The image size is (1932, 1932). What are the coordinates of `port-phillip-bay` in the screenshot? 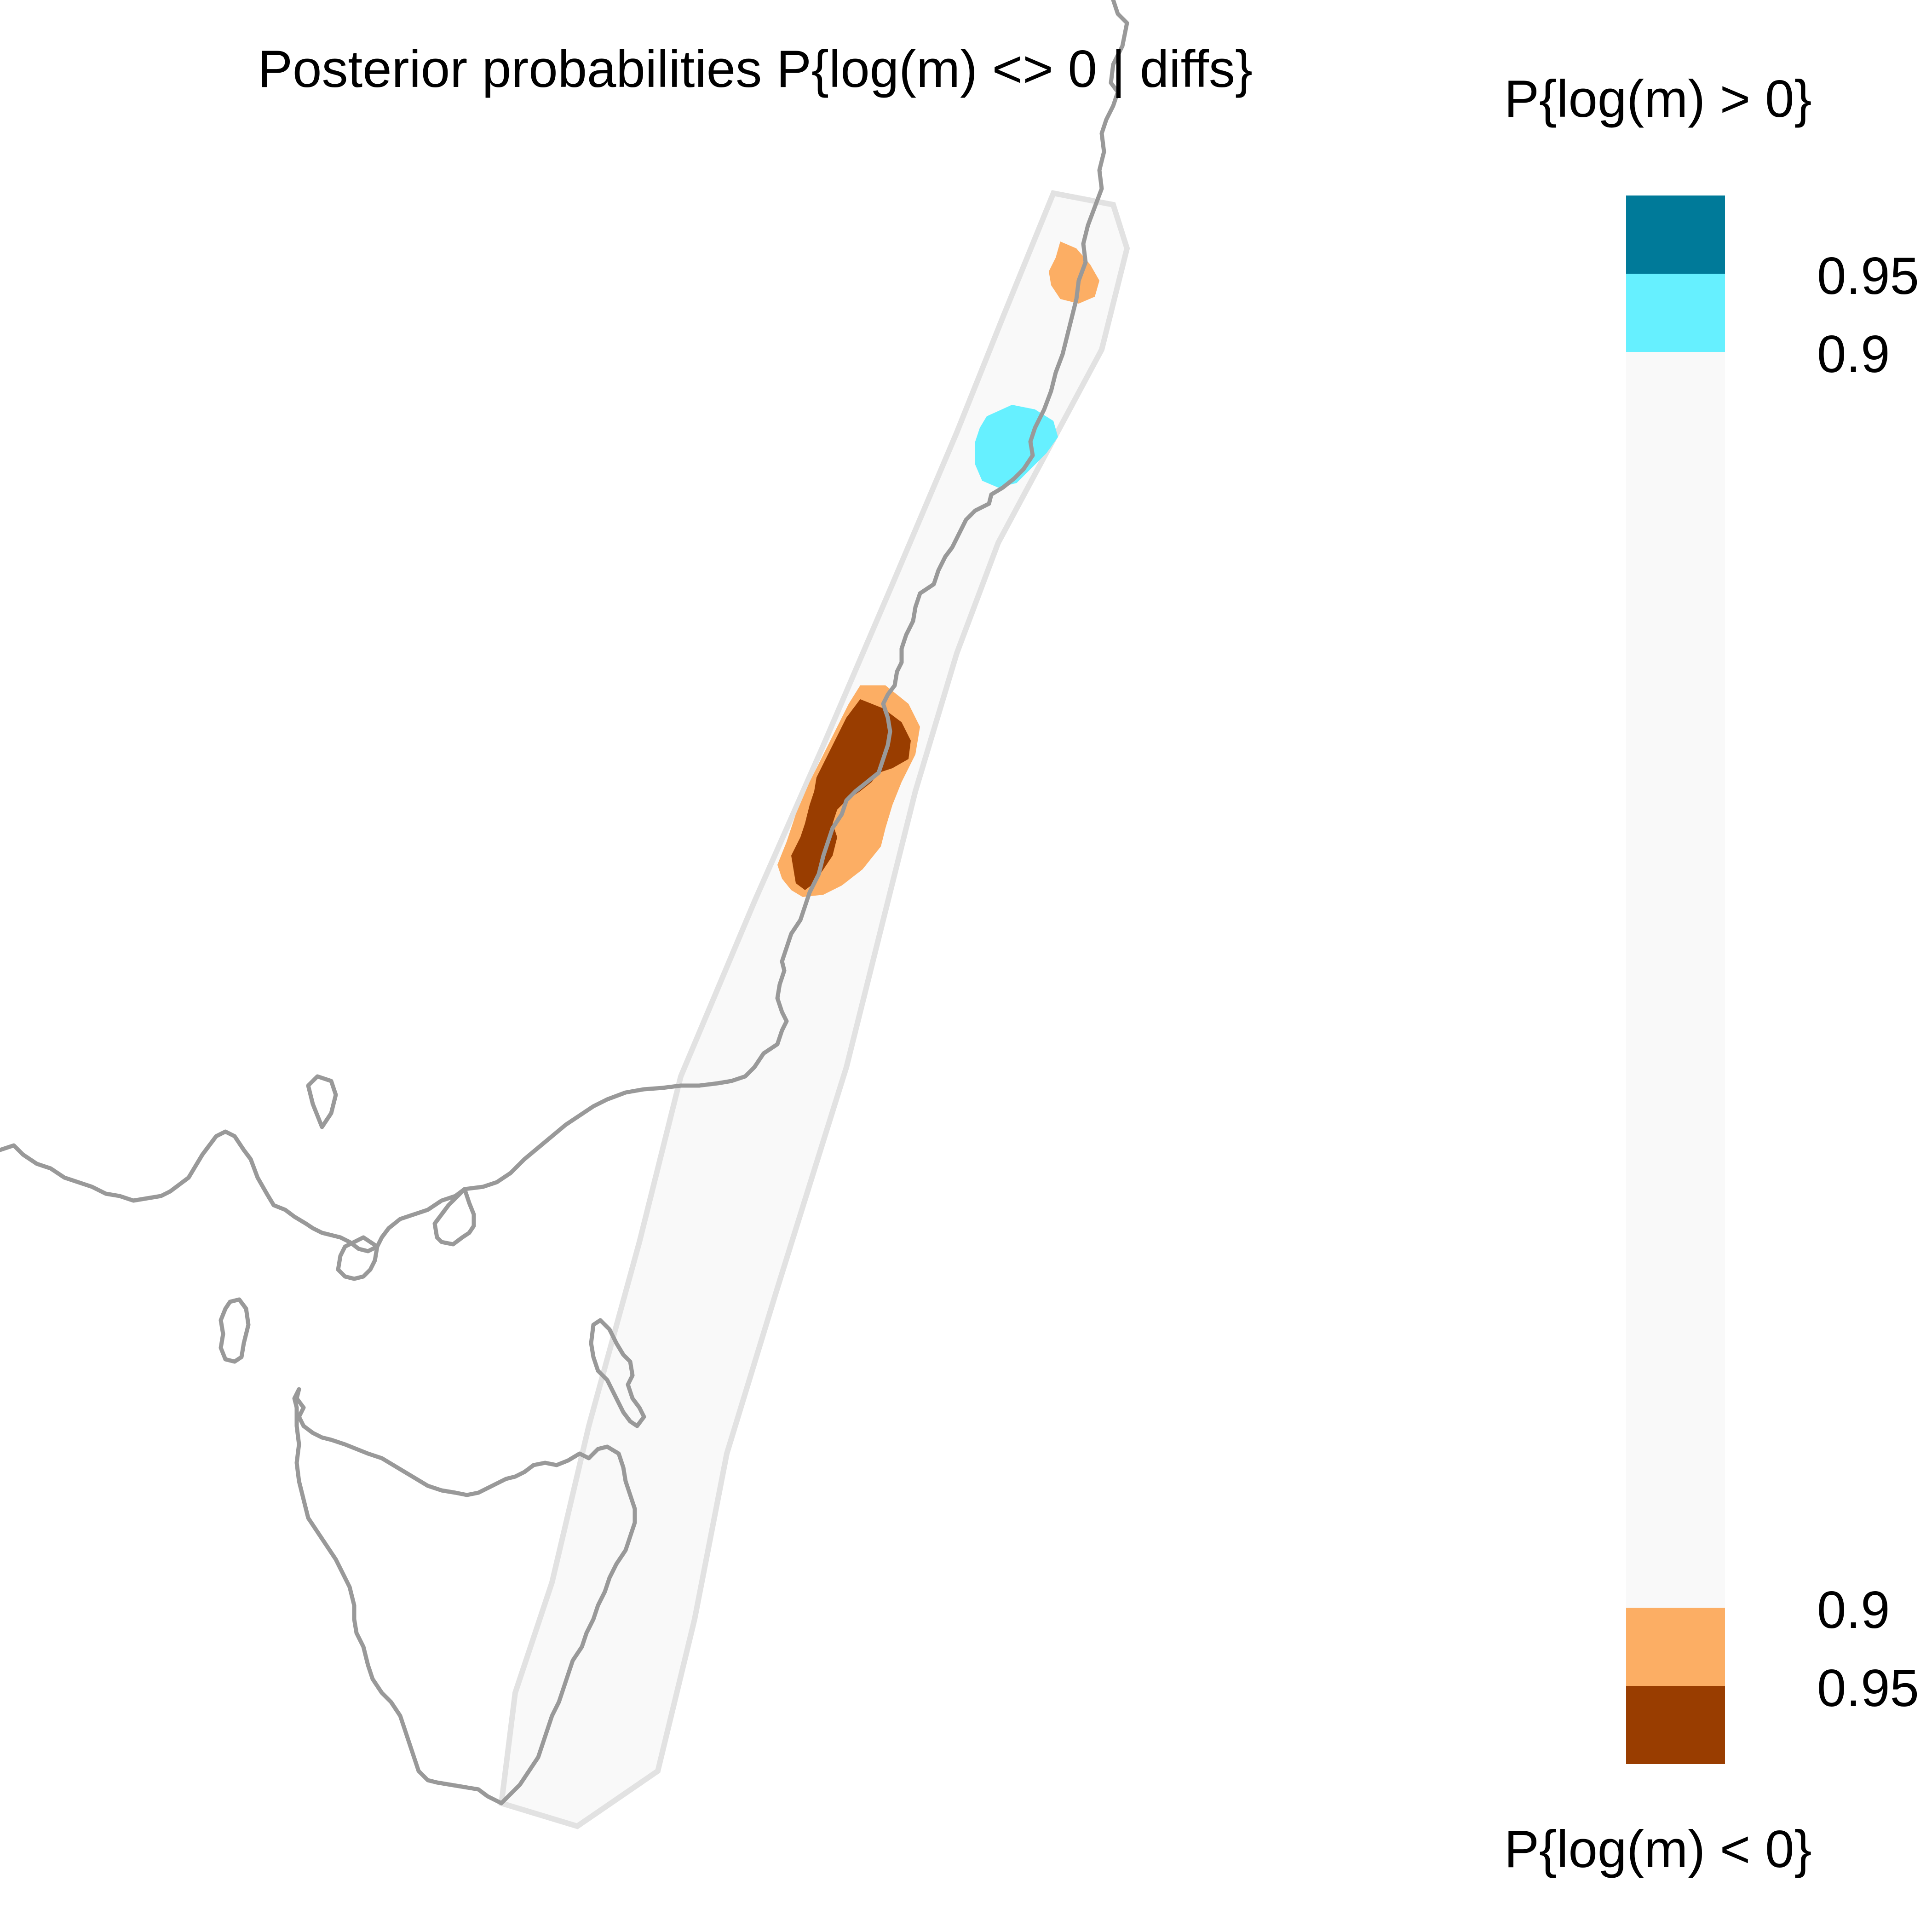 It's located at (454, 1217).